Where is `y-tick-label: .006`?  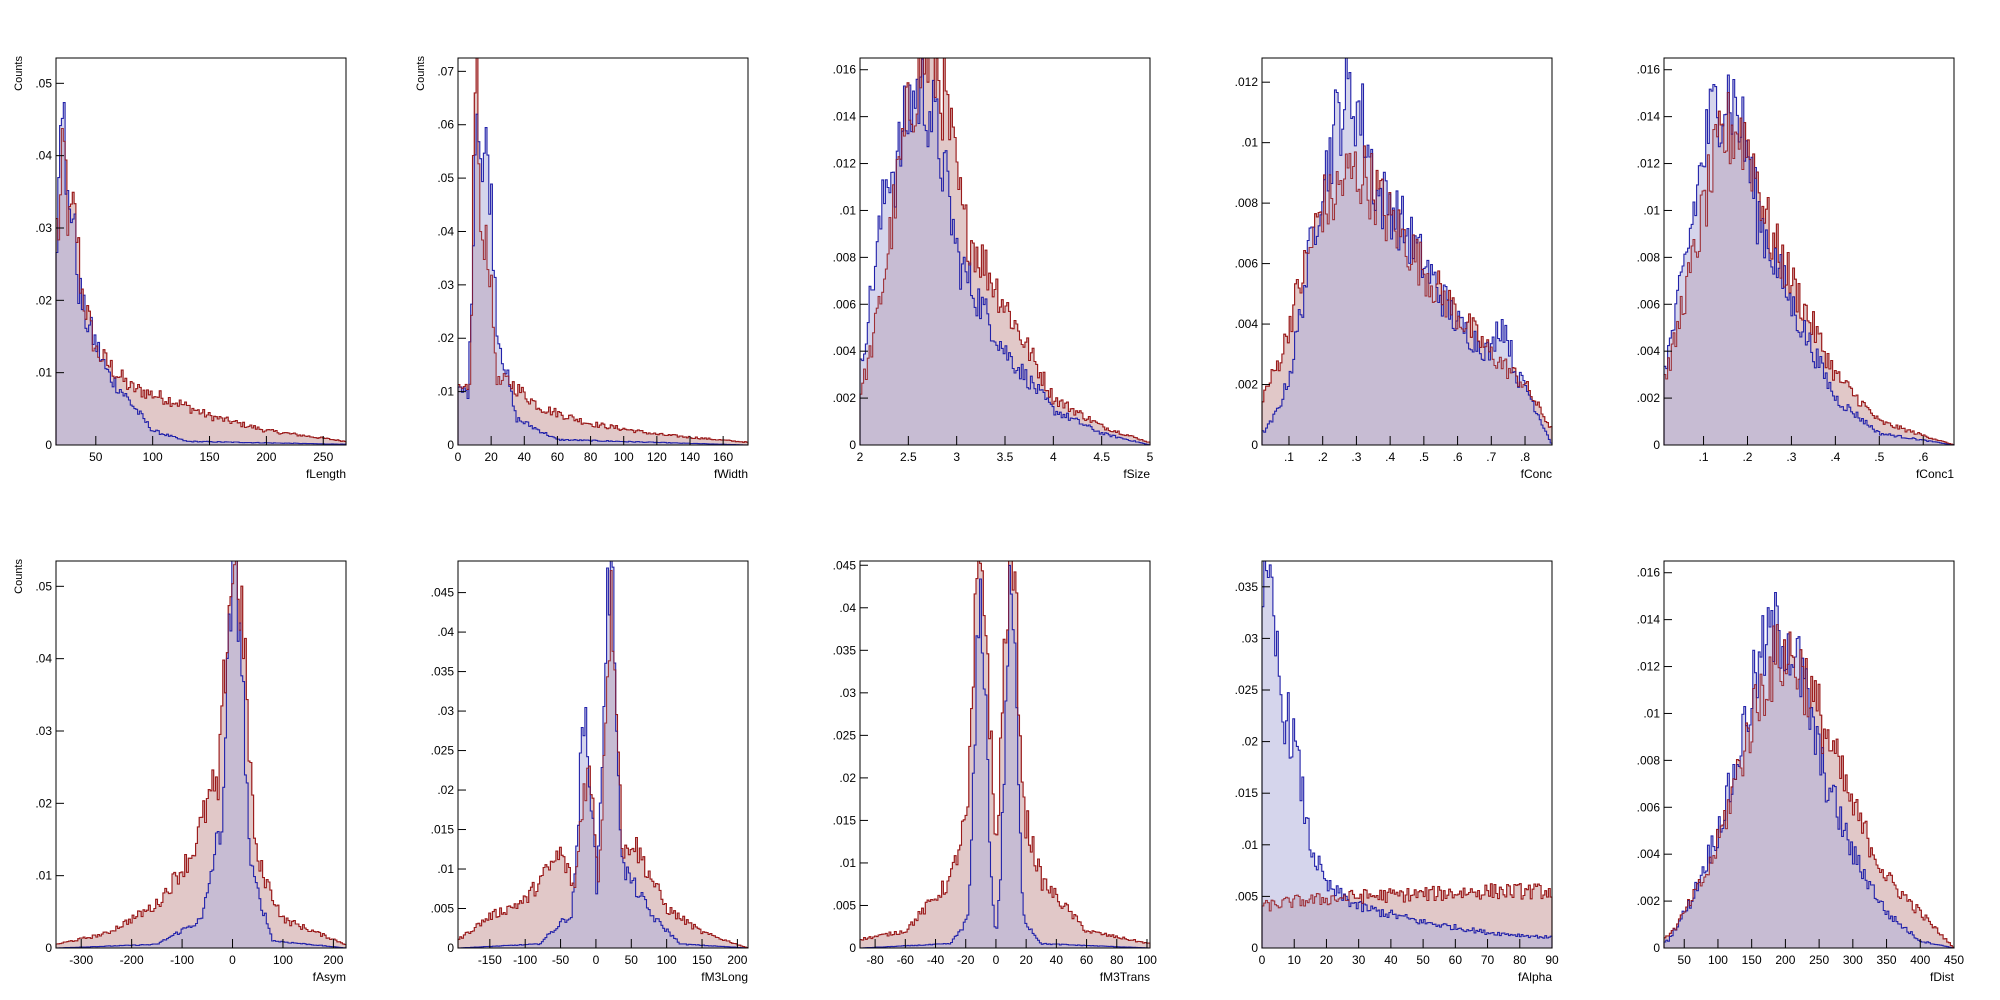 y-tick-label: .006 is located at coordinates (1649, 304).